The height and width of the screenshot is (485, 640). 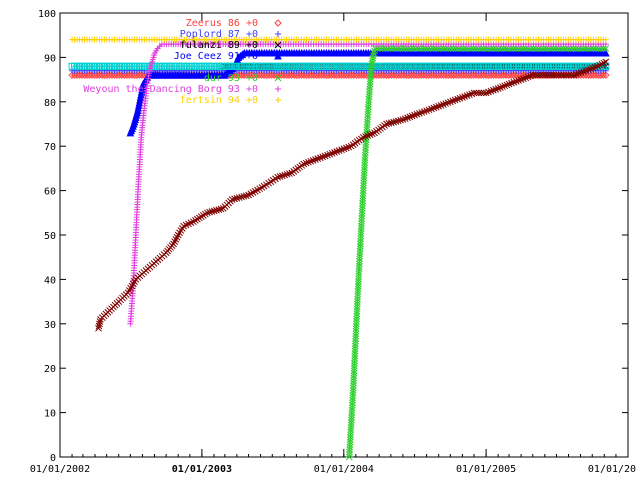 I want to click on x-tick-label: 01/01/2002, so click(x=60, y=469).